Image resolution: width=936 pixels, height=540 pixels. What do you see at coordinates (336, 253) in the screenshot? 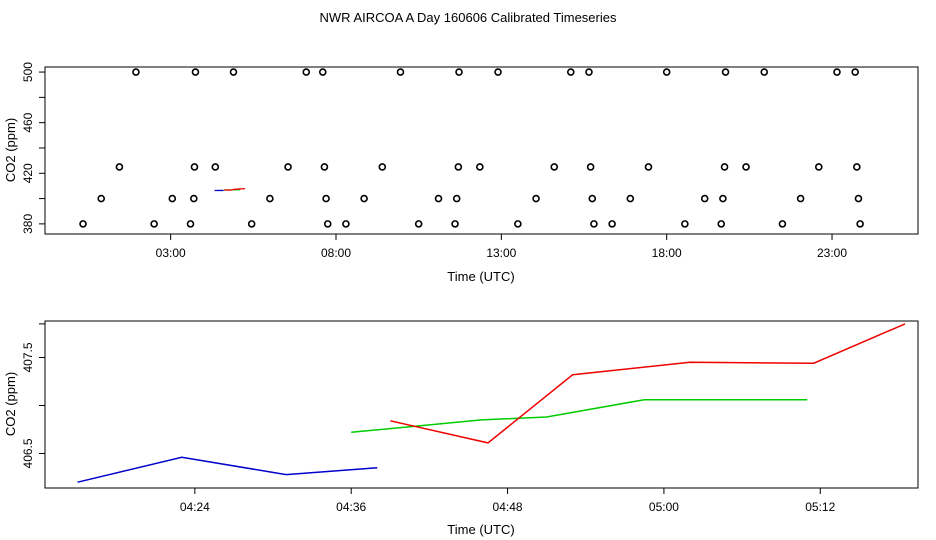
I see `top-x-tick-label: 08:00` at bounding box center [336, 253].